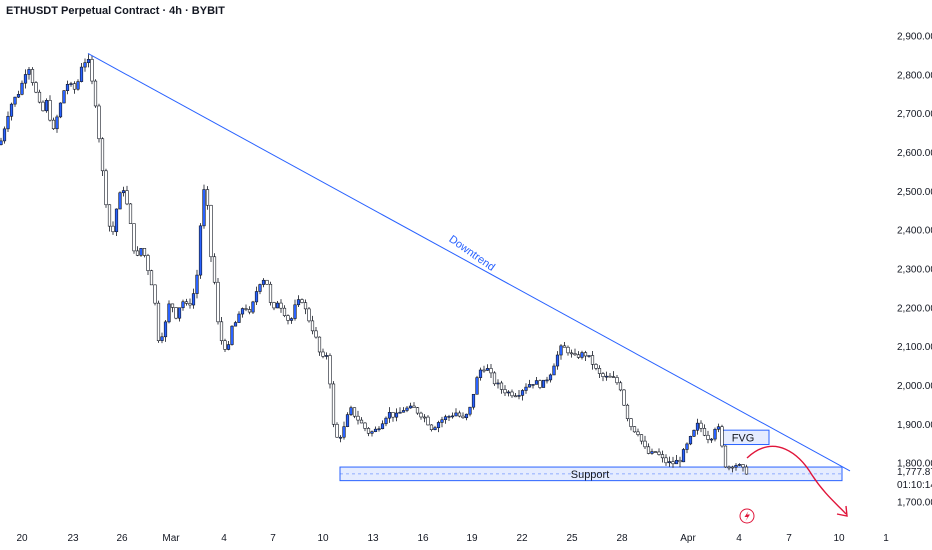 This screenshot has height=550, width=932. What do you see at coordinates (914, 192) in the screenshot?
I see `y-tick-label: 2,500.00` at bounding box center [914, 192].